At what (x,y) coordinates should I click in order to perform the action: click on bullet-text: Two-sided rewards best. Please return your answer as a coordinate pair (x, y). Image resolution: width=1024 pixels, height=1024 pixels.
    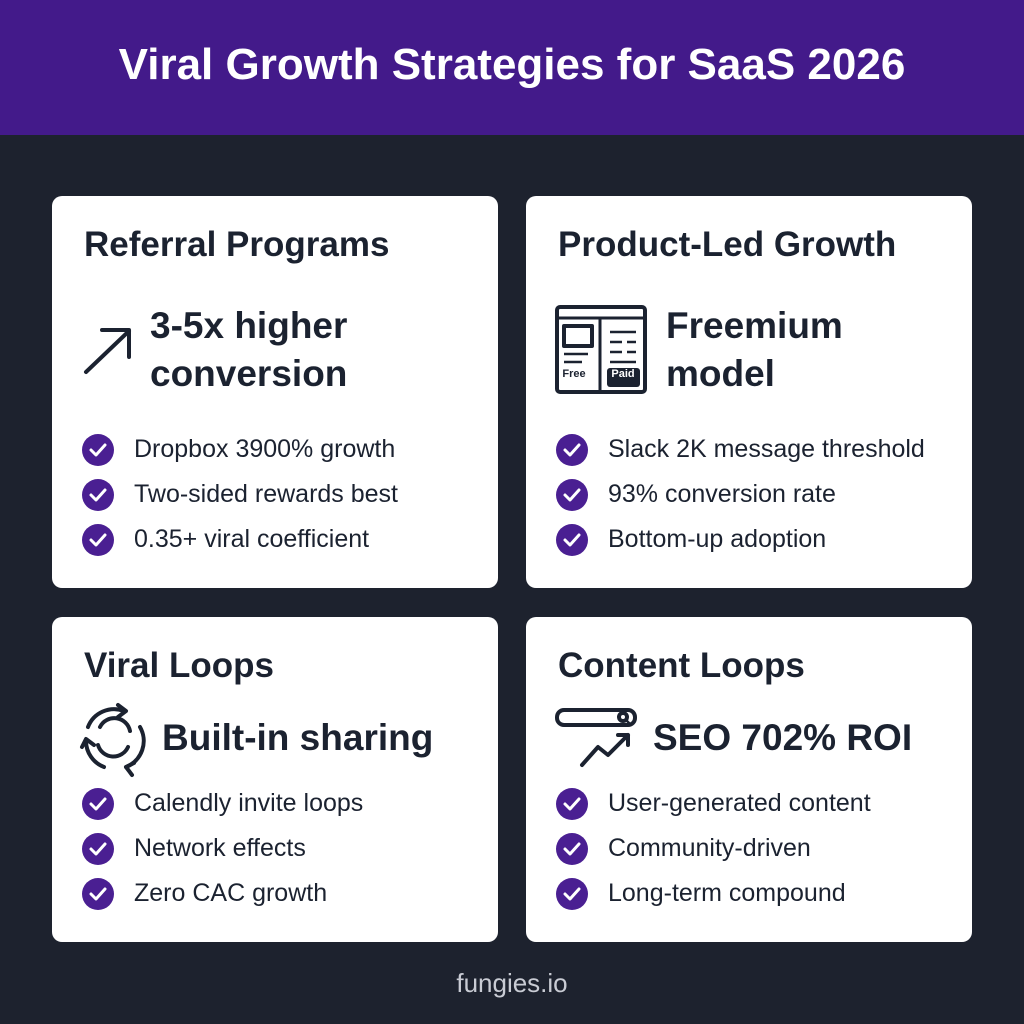
    Looking at the image, I should click on (266, 494).